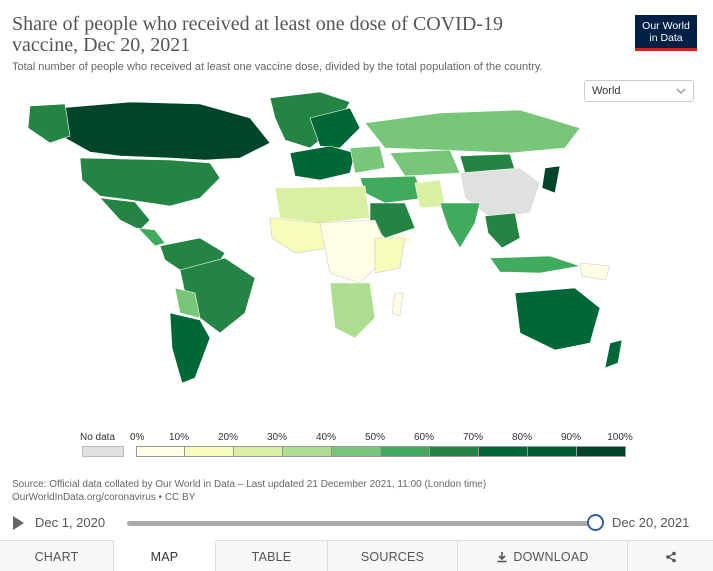  Describe the element at coordinates (18, 523) in the screenshot. I see `play-icon` at that location.